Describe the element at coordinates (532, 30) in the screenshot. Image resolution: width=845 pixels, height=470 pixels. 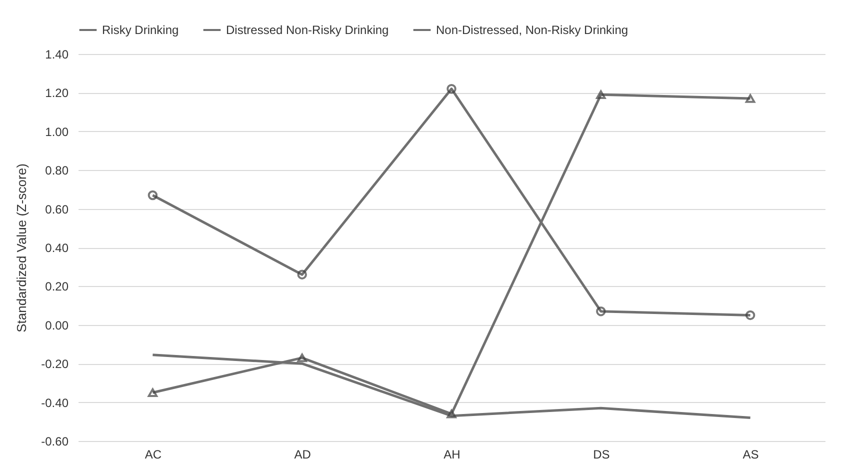
I see `legend-label: Non-Distressed, Non-Risky Drinking` at that location.